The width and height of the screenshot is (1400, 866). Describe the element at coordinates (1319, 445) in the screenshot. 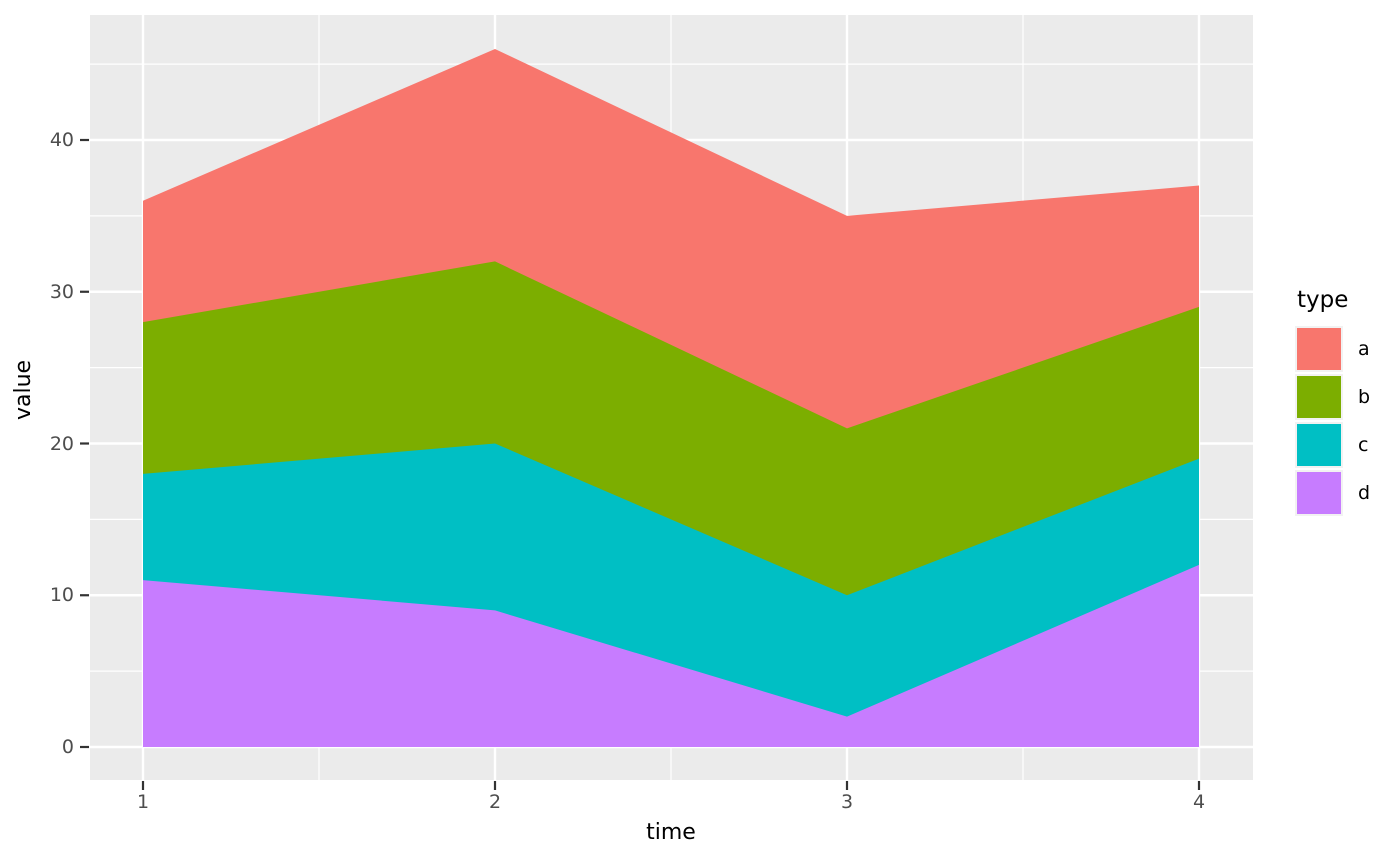

I see `legend-key-swatch-c` at that location.